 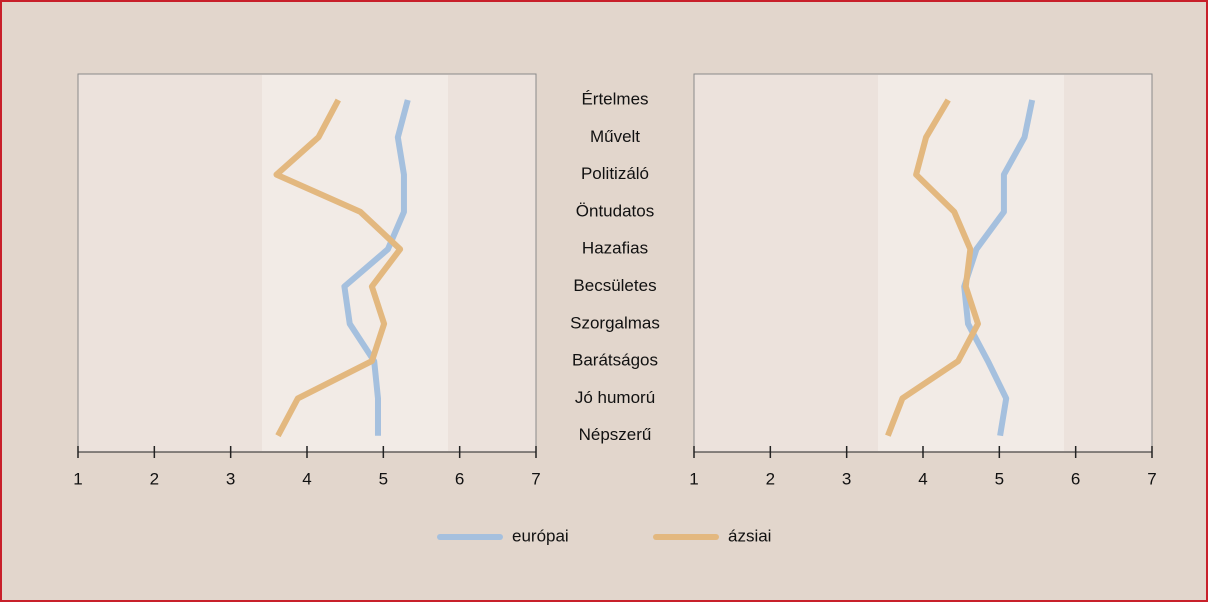 What do you see at coordinates (749, 535) in the screenshot?
I see `legend-label: ázsiai` at bounding box center [749, 535].